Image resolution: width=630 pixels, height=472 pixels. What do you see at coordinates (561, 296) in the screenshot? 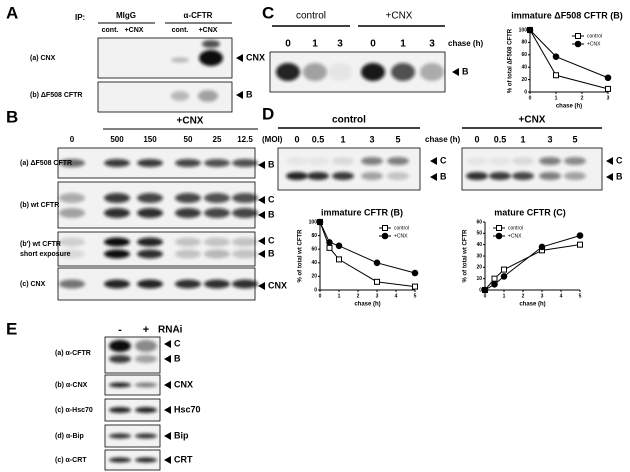
I see `x-tick-label: 4` at bounding box center [561, 296].